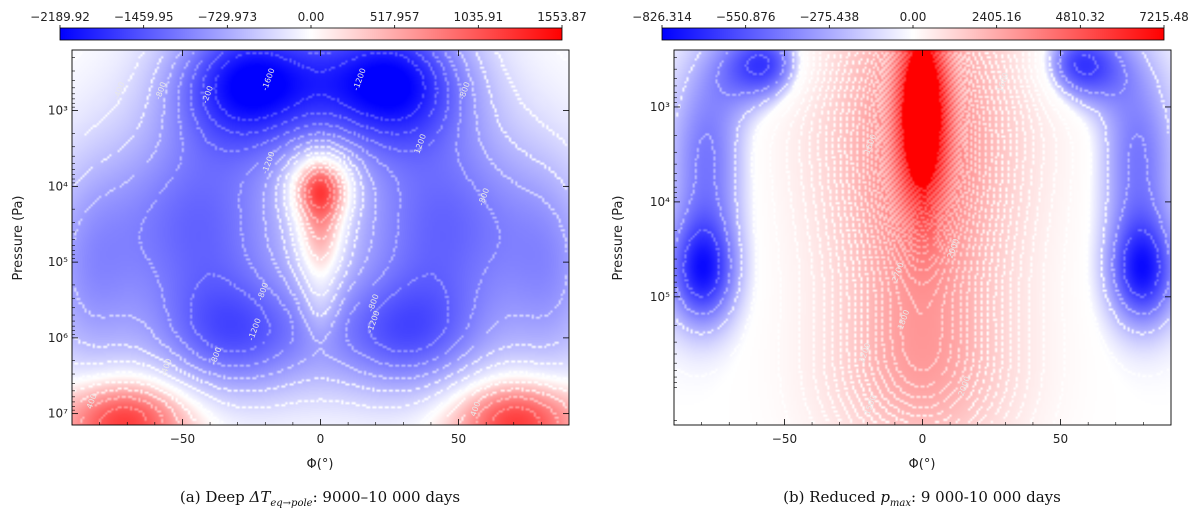 This screenshot has width=1200, height=513. Describe the element at coordinates (885, 497) in the screenshot. I see `caption-b-symbol: p` at that location.